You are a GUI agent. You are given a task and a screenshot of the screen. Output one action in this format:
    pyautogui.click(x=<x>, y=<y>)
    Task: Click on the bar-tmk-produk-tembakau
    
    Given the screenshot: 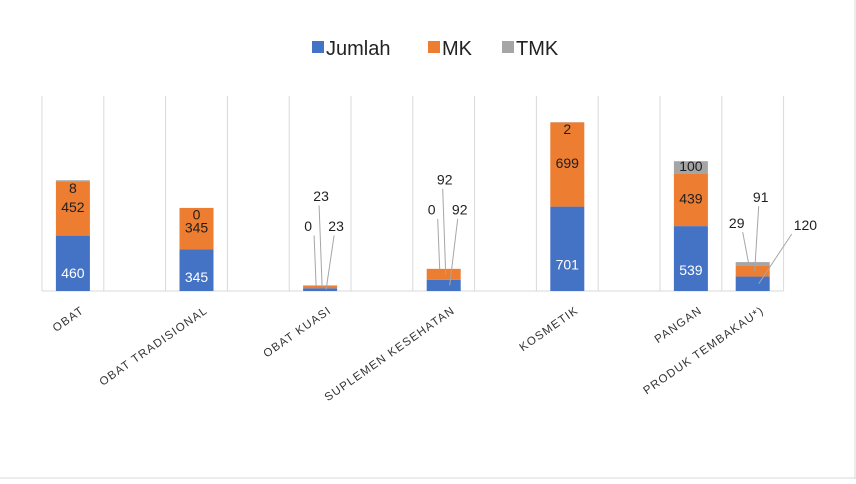 What is the action you would take?
    pyautogui.click(x=753, y=263)
    